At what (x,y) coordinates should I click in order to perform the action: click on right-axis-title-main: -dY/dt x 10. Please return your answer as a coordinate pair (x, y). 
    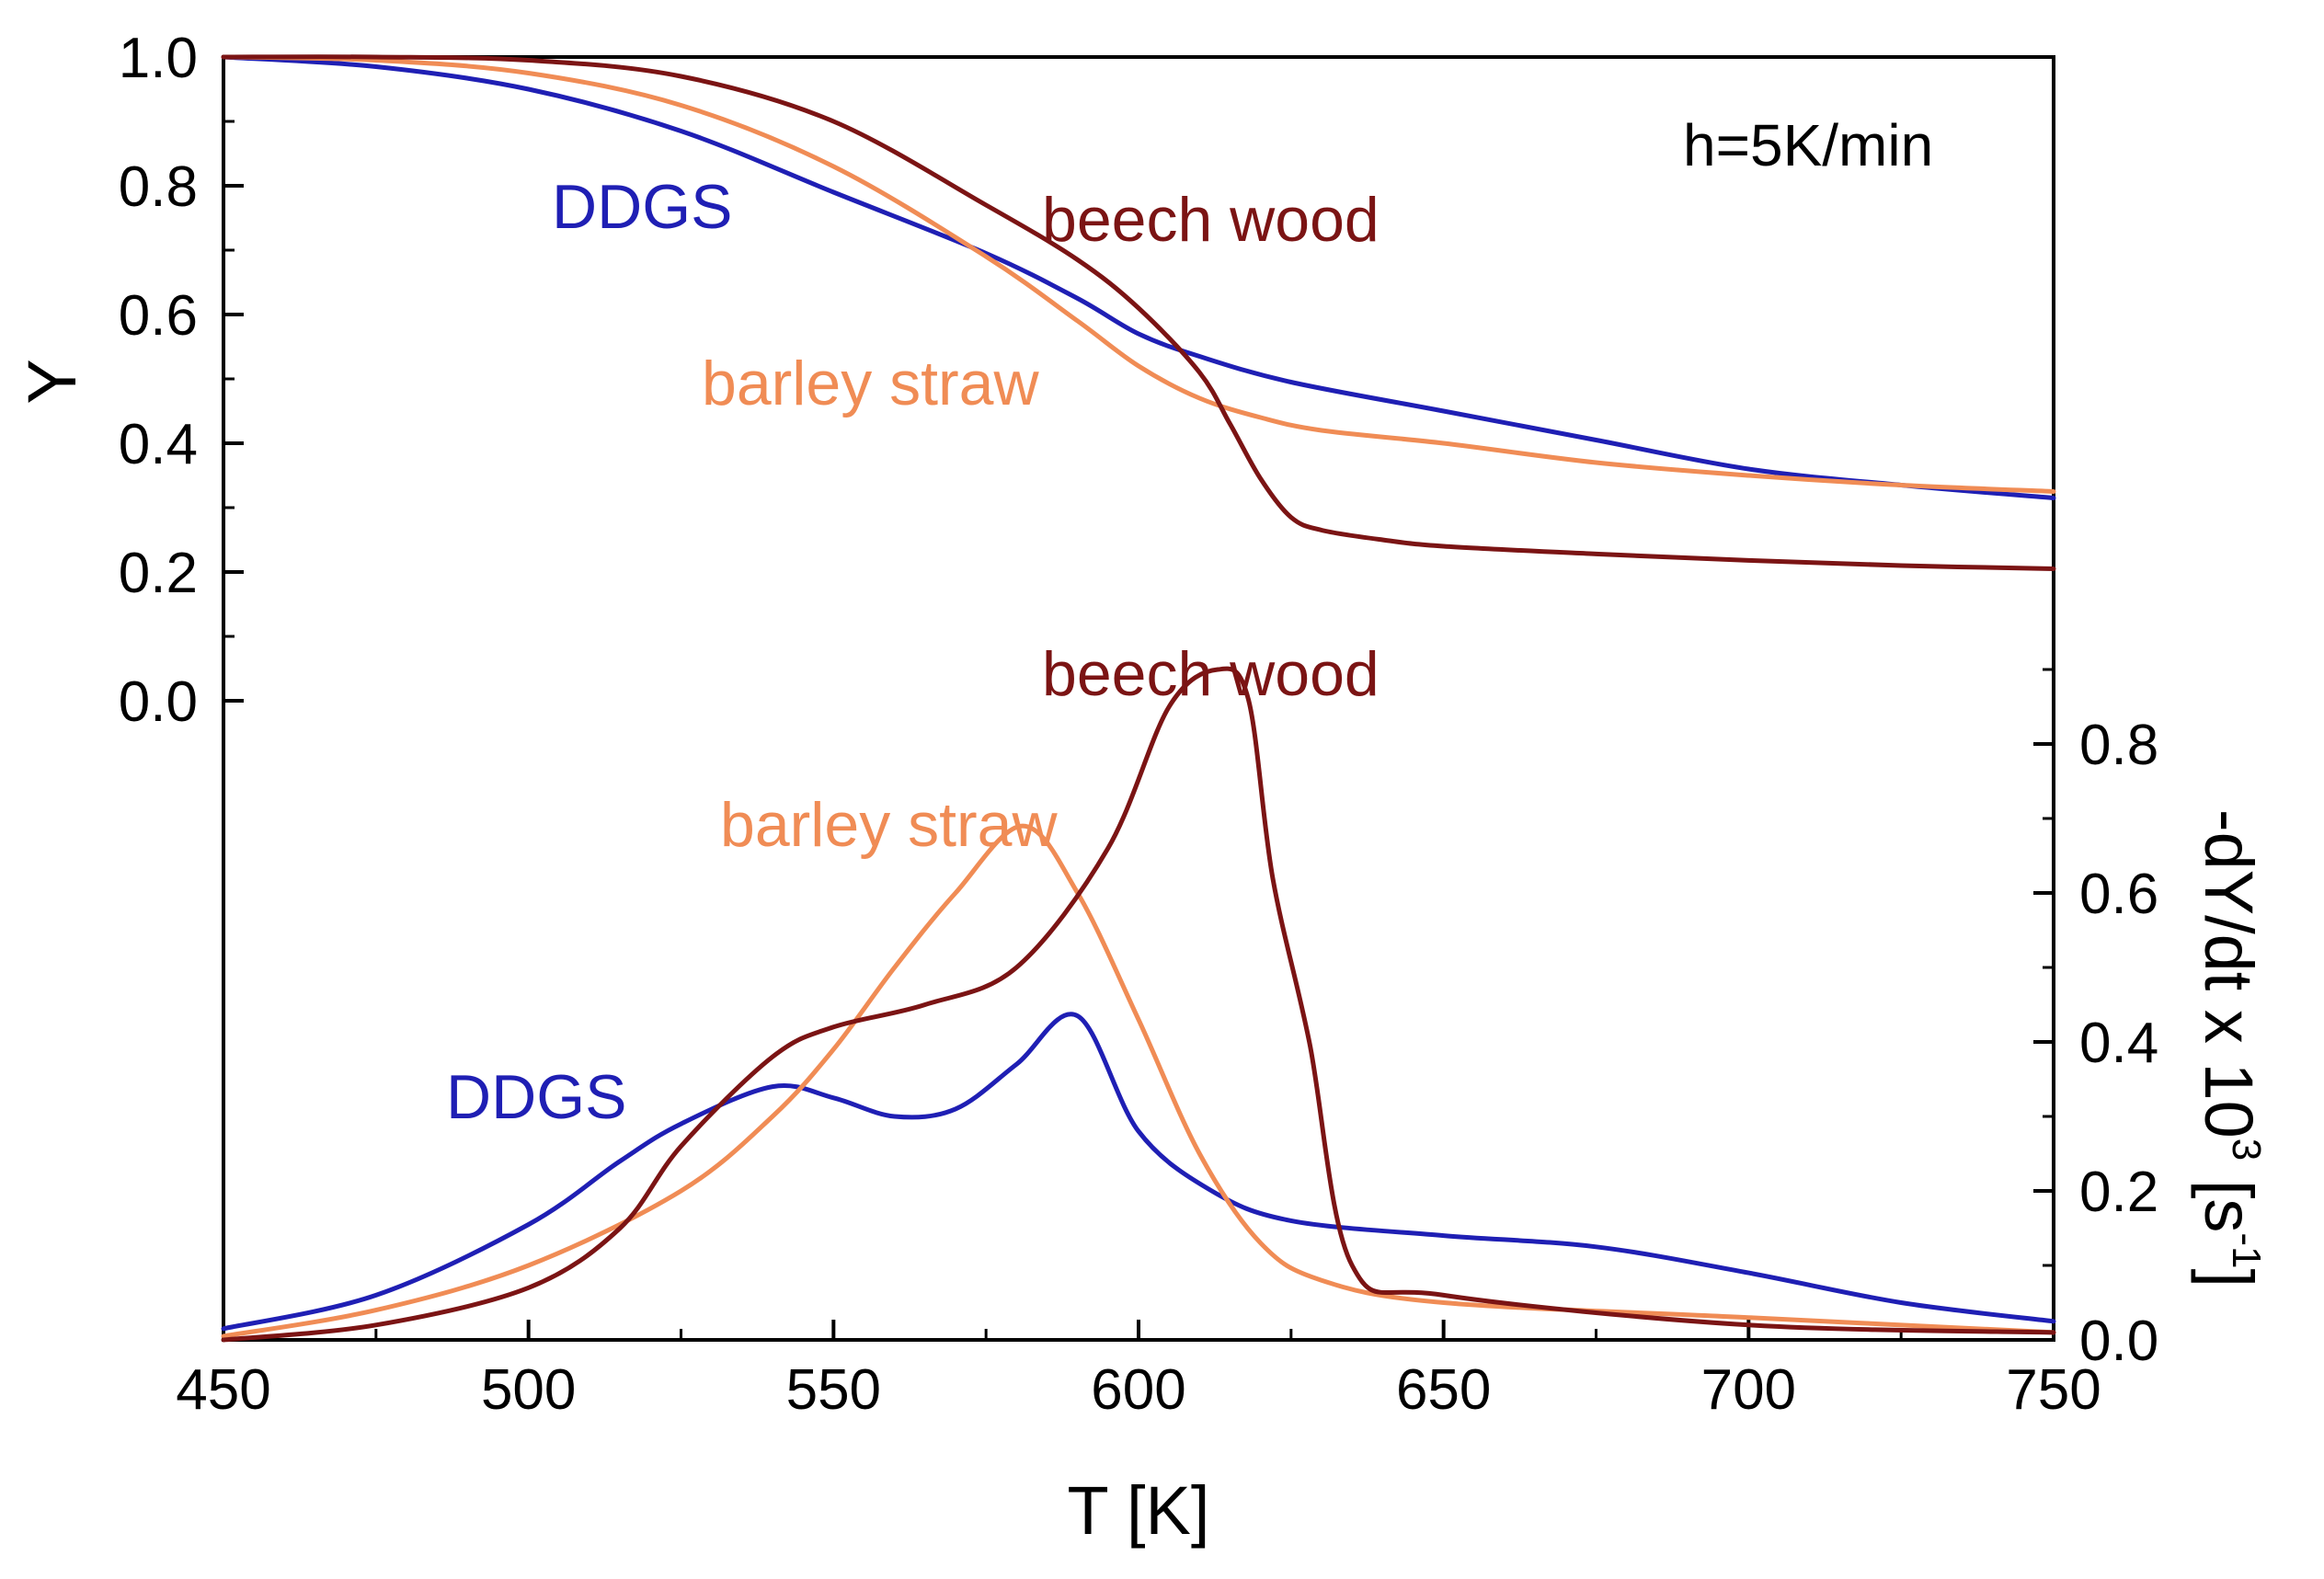
    Looking at the image, I should click on (2229, 973).